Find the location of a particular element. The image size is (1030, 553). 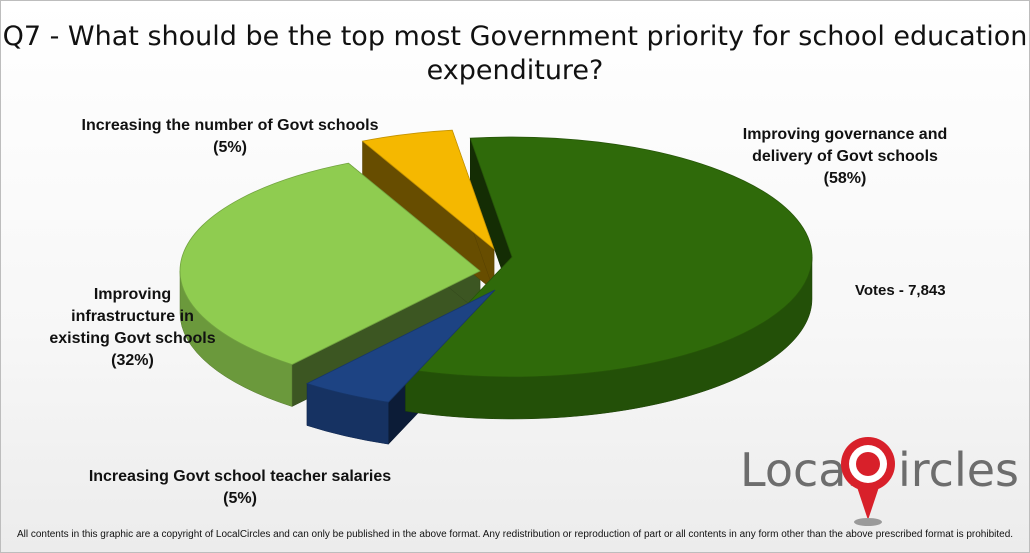

label-governance-line-1: Improving governance and is located at coordinates (845, 134).